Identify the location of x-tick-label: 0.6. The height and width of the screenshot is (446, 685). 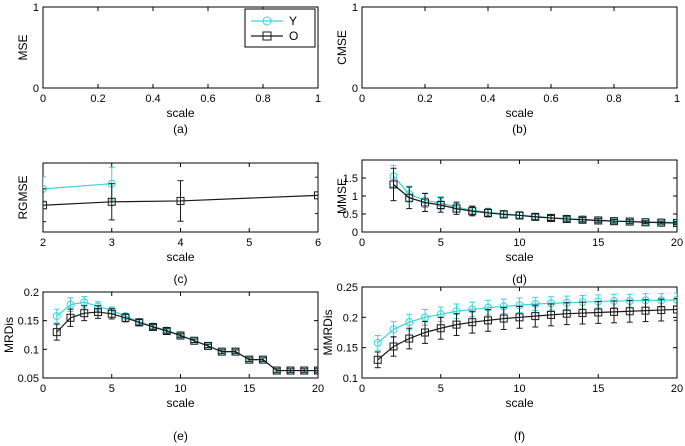
(207, 99).